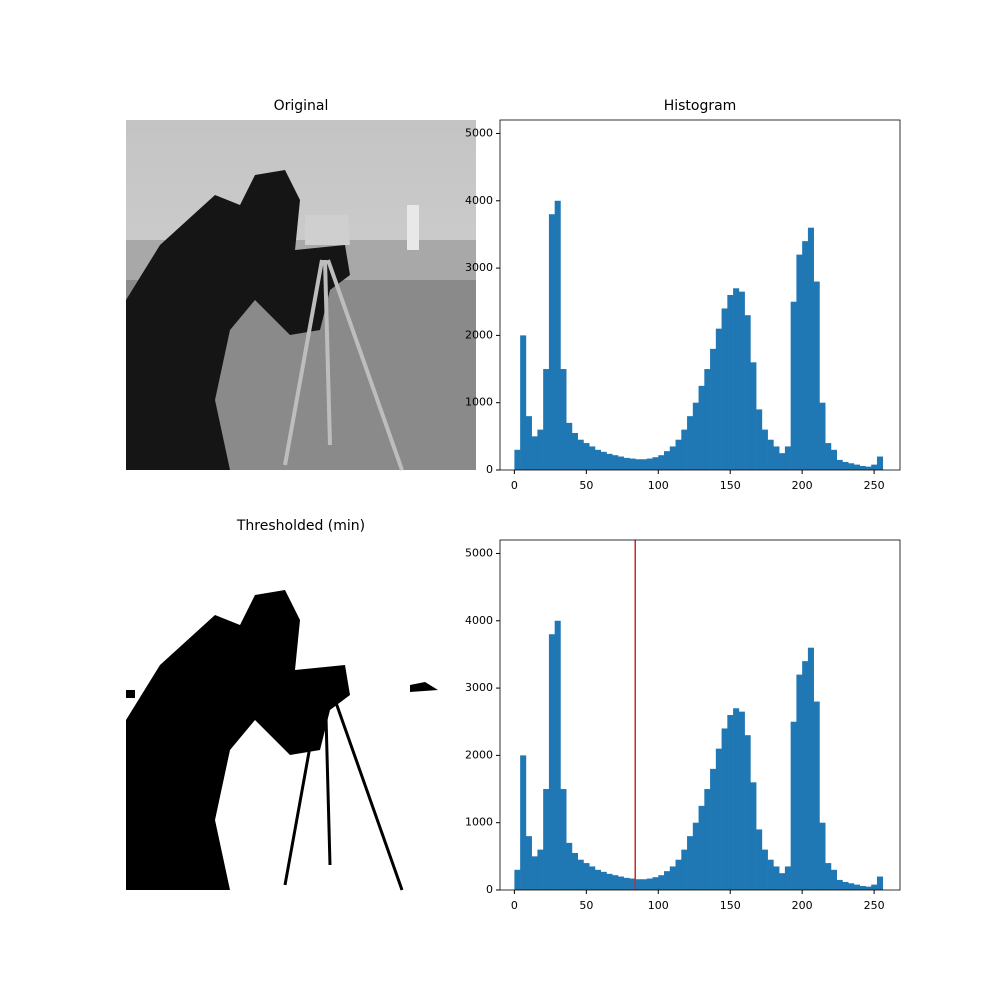  What do you see at coordinates (489, 889) in the screenshot?
I see `y-tick-label: 0` at bounding box center [489, 889].